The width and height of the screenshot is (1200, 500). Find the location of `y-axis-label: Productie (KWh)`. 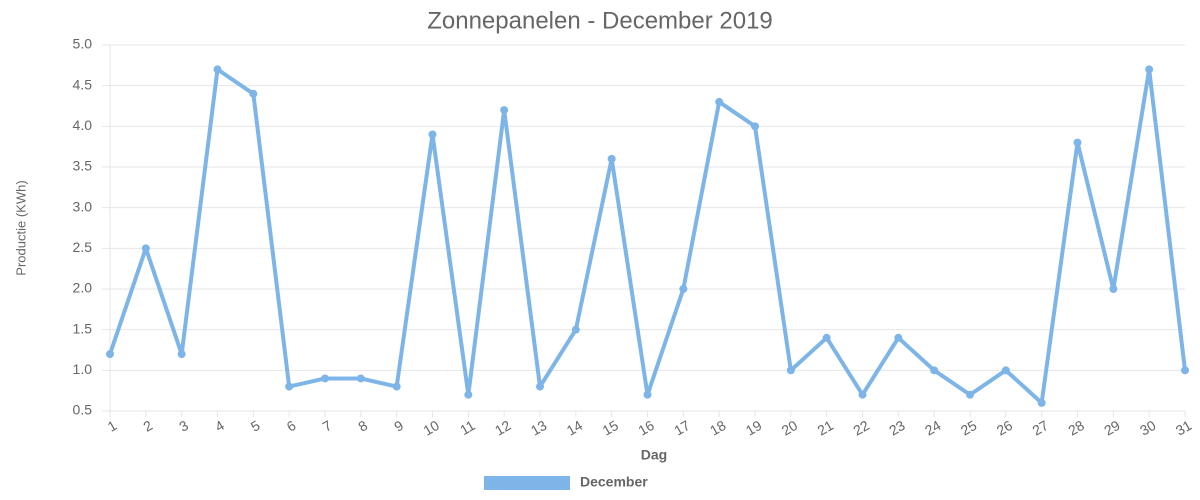

y-axis-label: Productie (KWh) is located at coordinates (20, 227).